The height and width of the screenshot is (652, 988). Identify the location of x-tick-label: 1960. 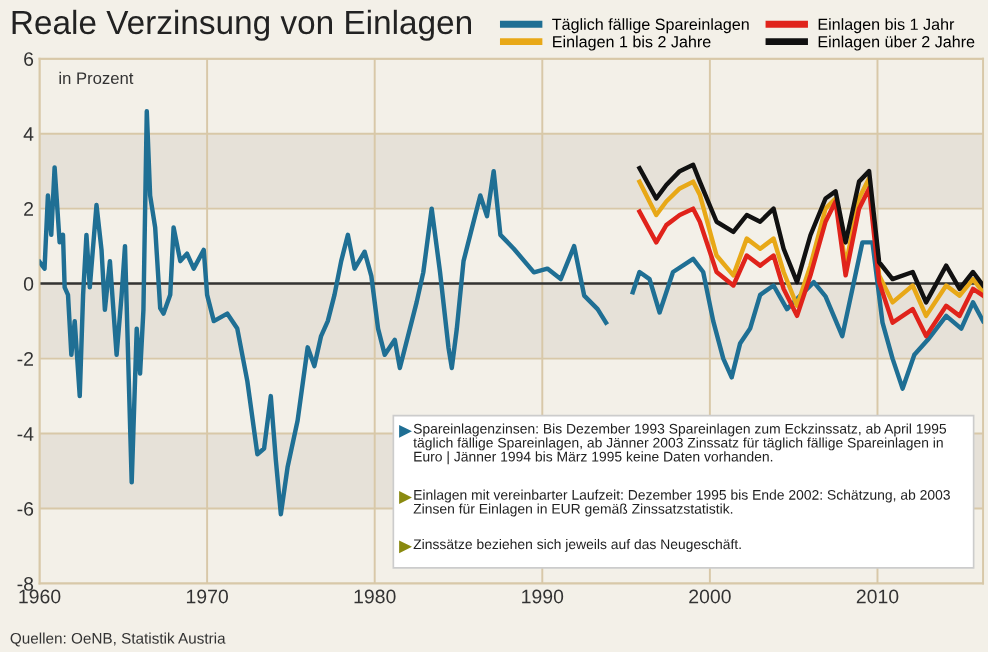
(40, 596).